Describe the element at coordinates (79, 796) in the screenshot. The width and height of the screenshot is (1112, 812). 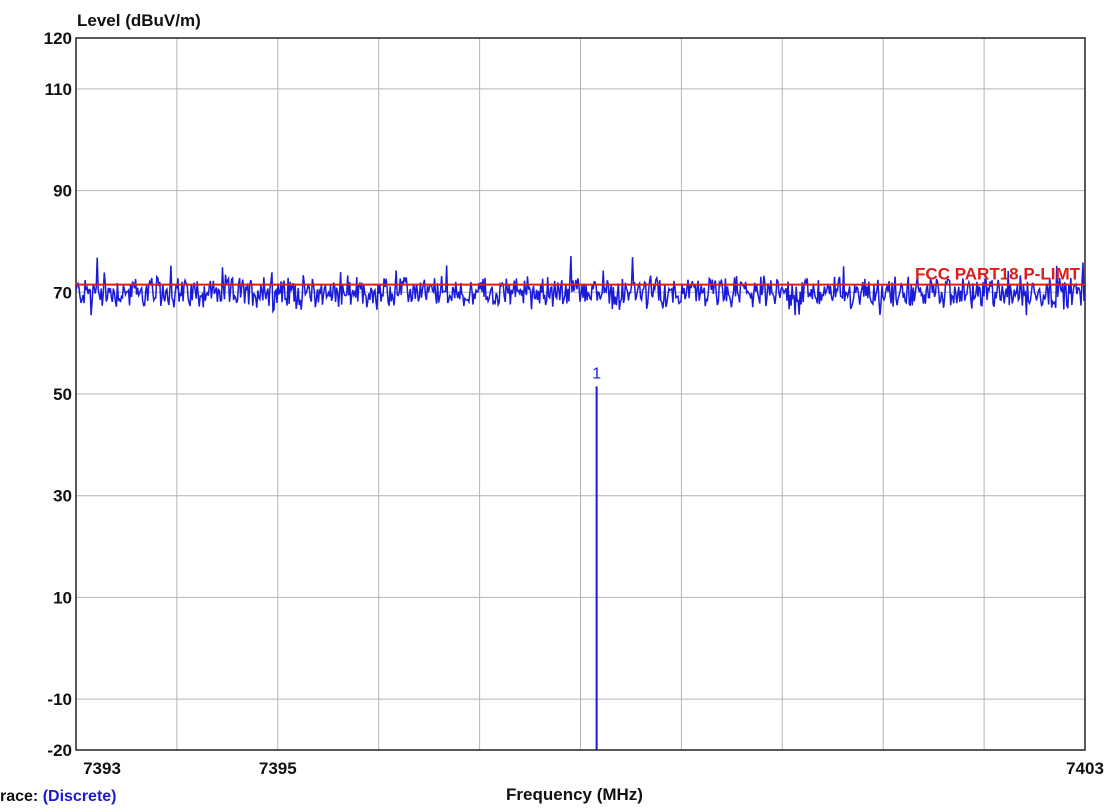
I see `trace-mode: (Discrete)` at that location.